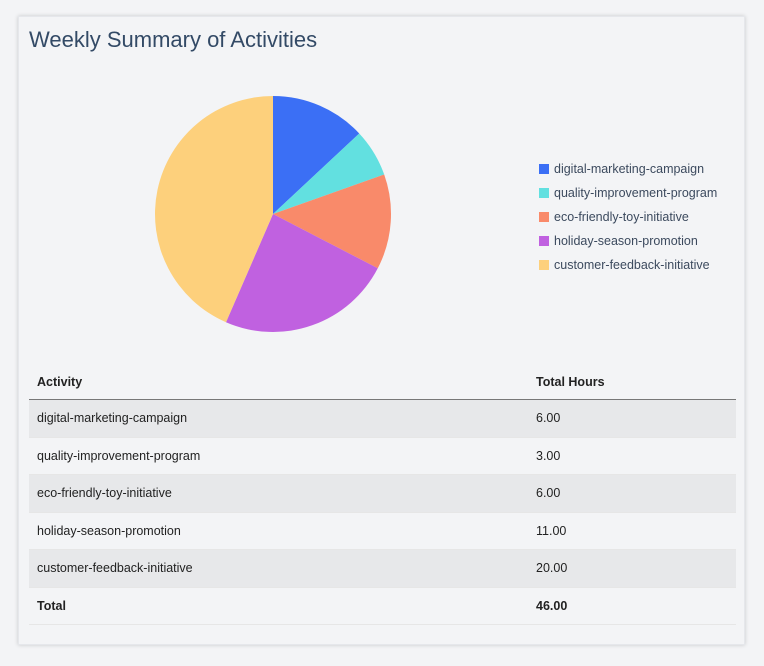 This screenshot has height=666, width=764. I want to click on activity-cell: eco-friendly-toy-initiative, so click(278, 493).